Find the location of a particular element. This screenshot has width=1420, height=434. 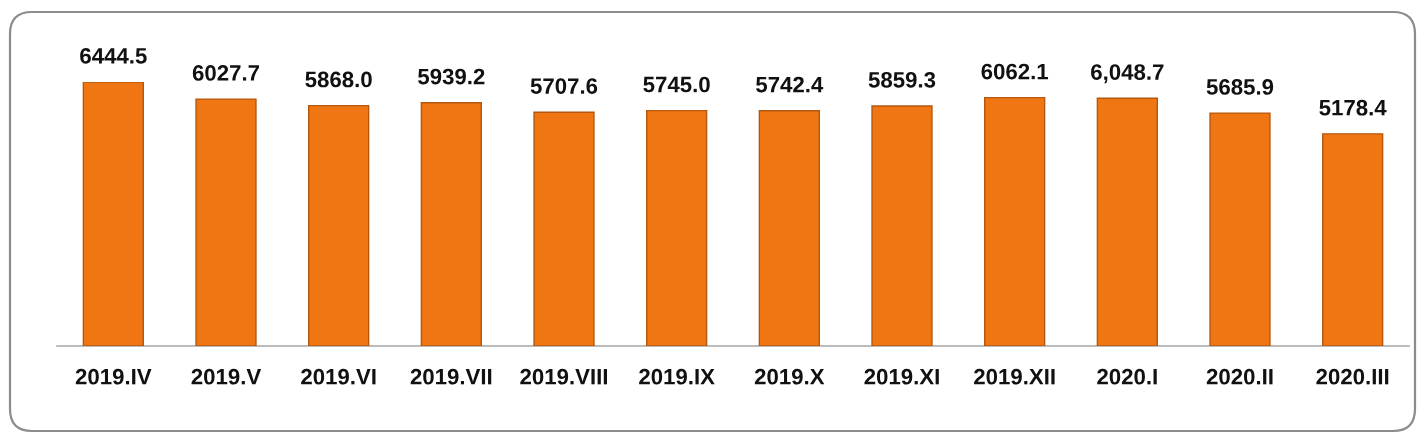

x-tick-label: 2019.X is located at coordinates (789, 376).